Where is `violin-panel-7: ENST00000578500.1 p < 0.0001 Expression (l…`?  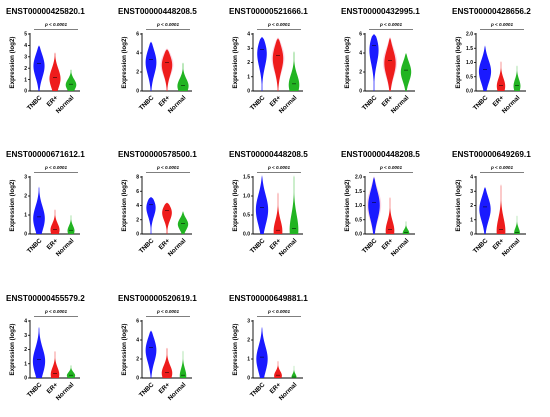
violin-panel-7: ENST00000578500.1 p < 0.0001 Expression (l… is located at coordinates (157, 204).